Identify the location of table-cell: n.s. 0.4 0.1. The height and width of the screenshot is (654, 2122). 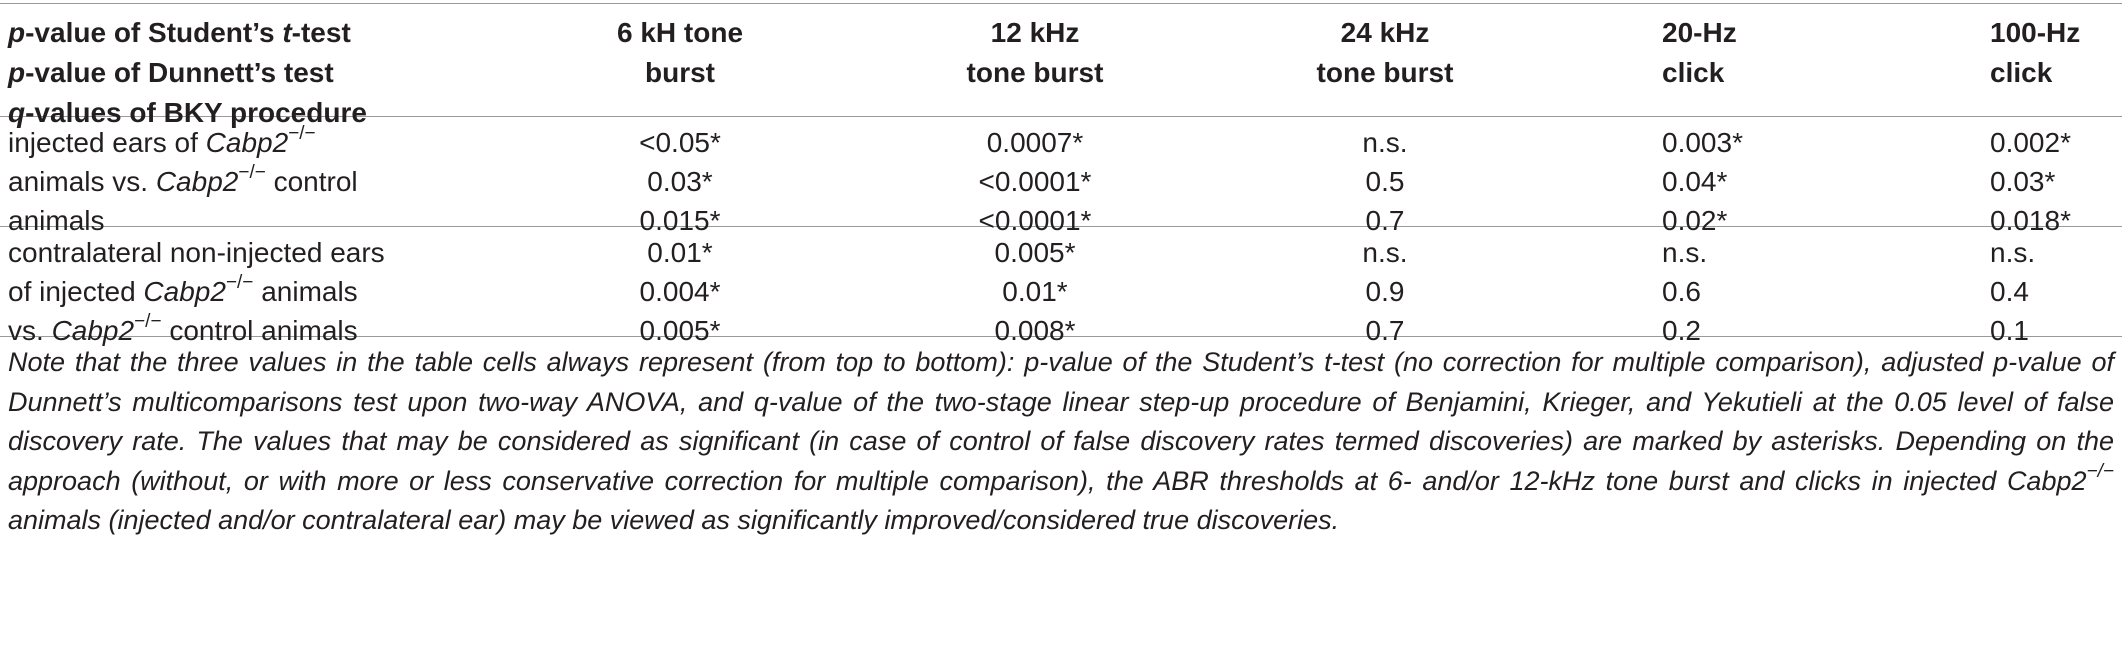
(2013, 291).